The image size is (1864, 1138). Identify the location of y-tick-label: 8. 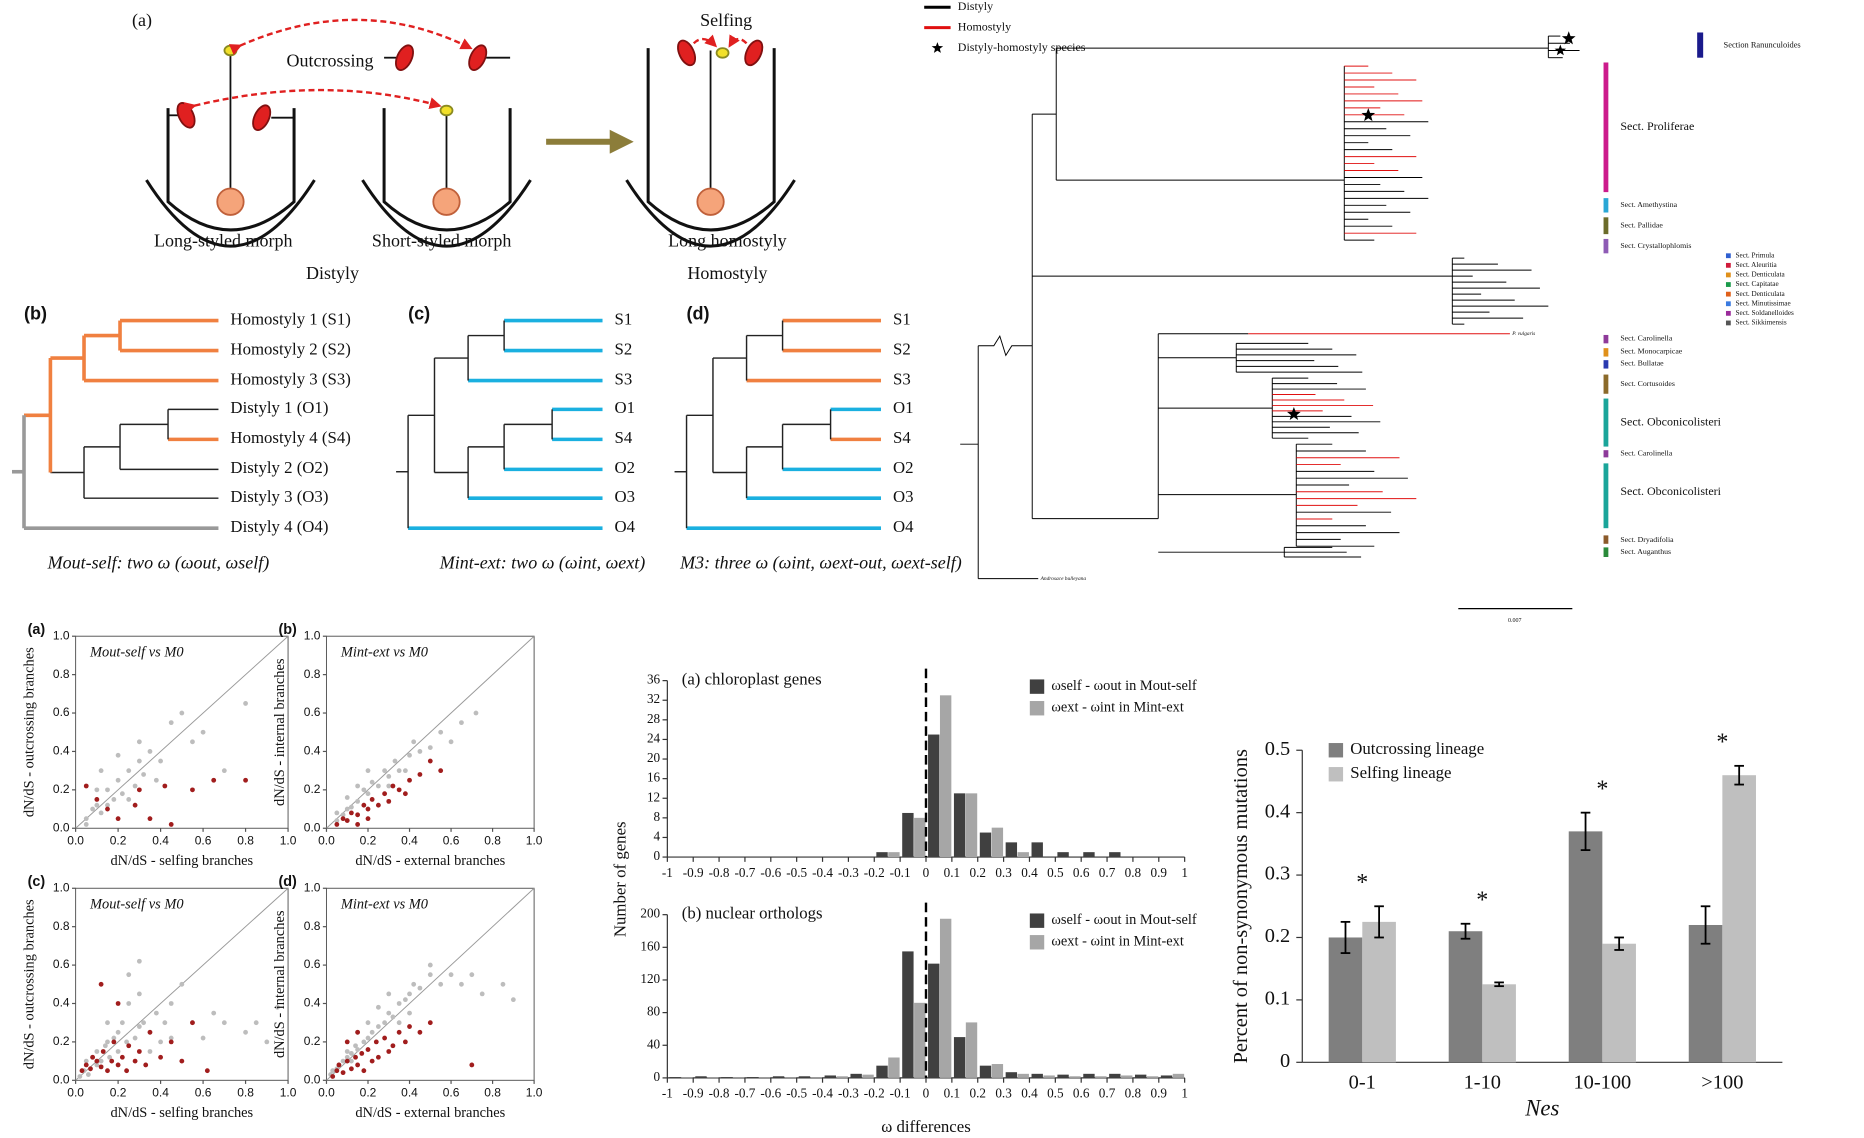
(657, 816).